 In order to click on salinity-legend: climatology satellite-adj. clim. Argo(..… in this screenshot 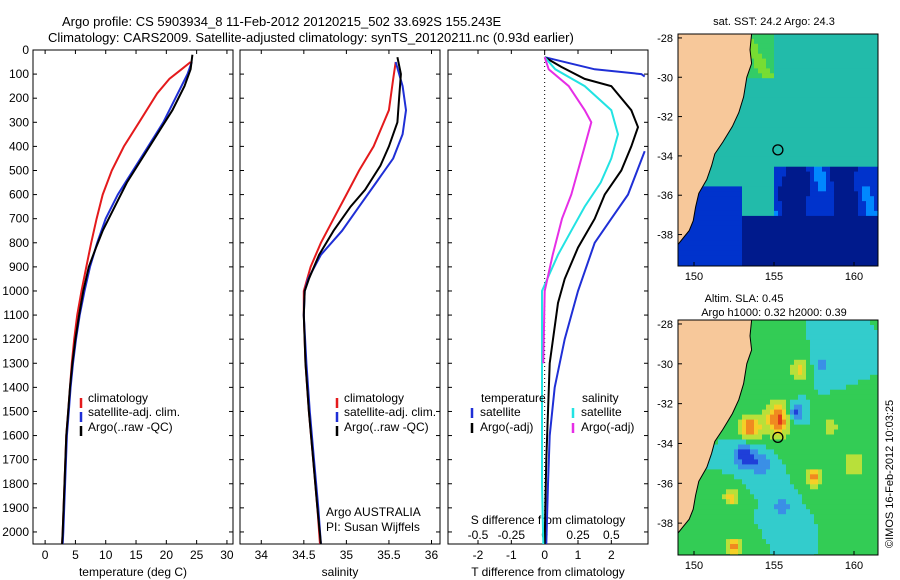, I will do `click(385, 413)`.